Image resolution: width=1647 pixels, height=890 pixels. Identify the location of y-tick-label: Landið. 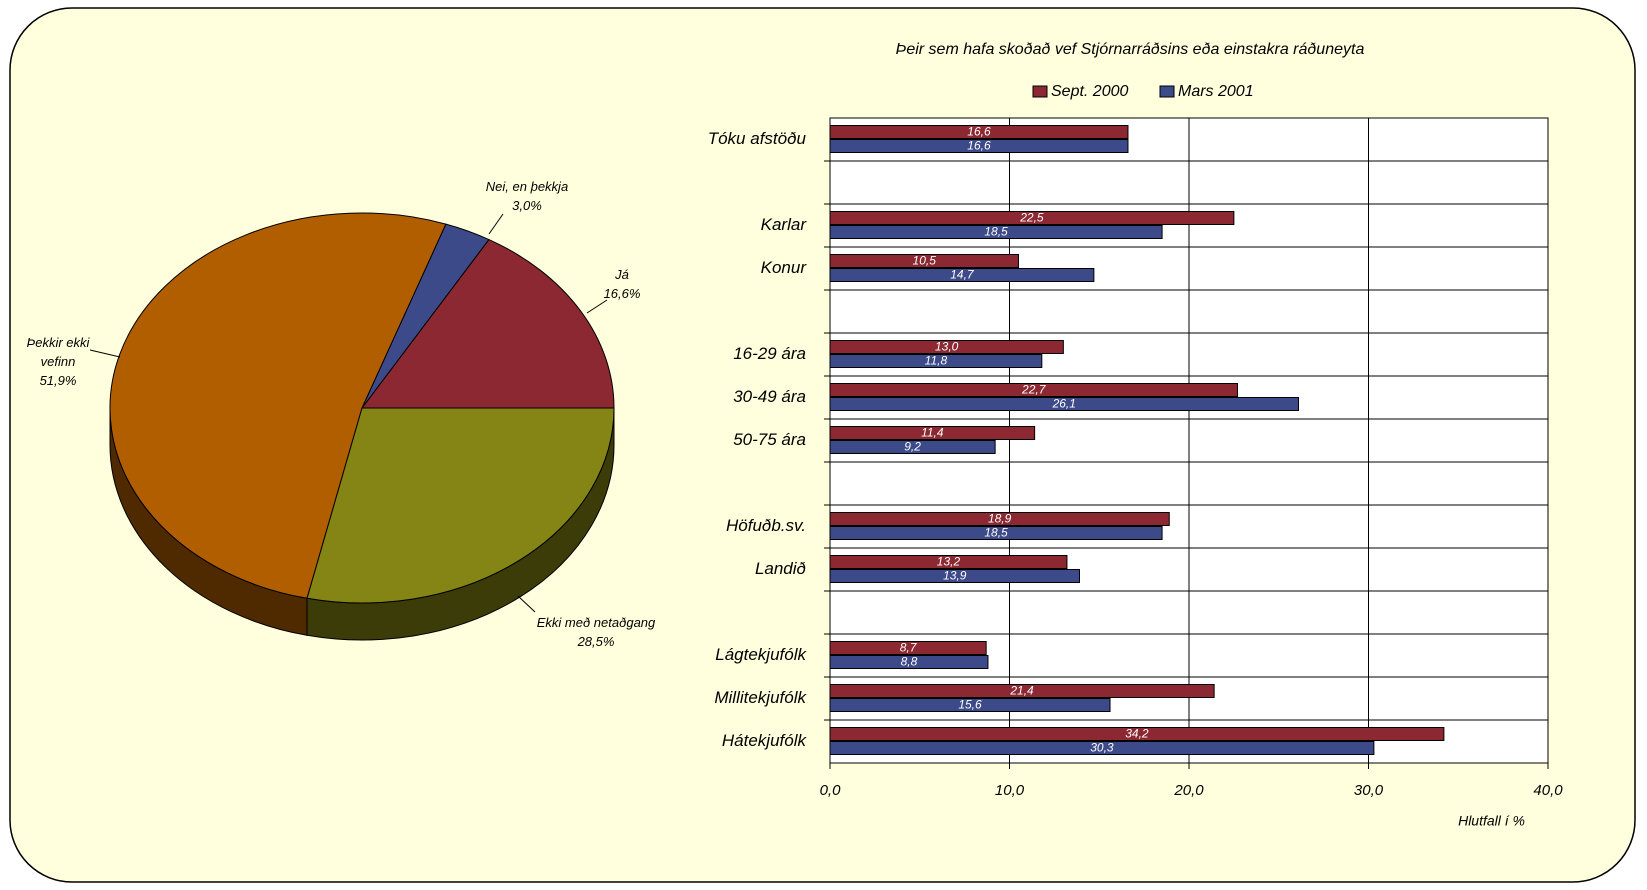
(780, 568).